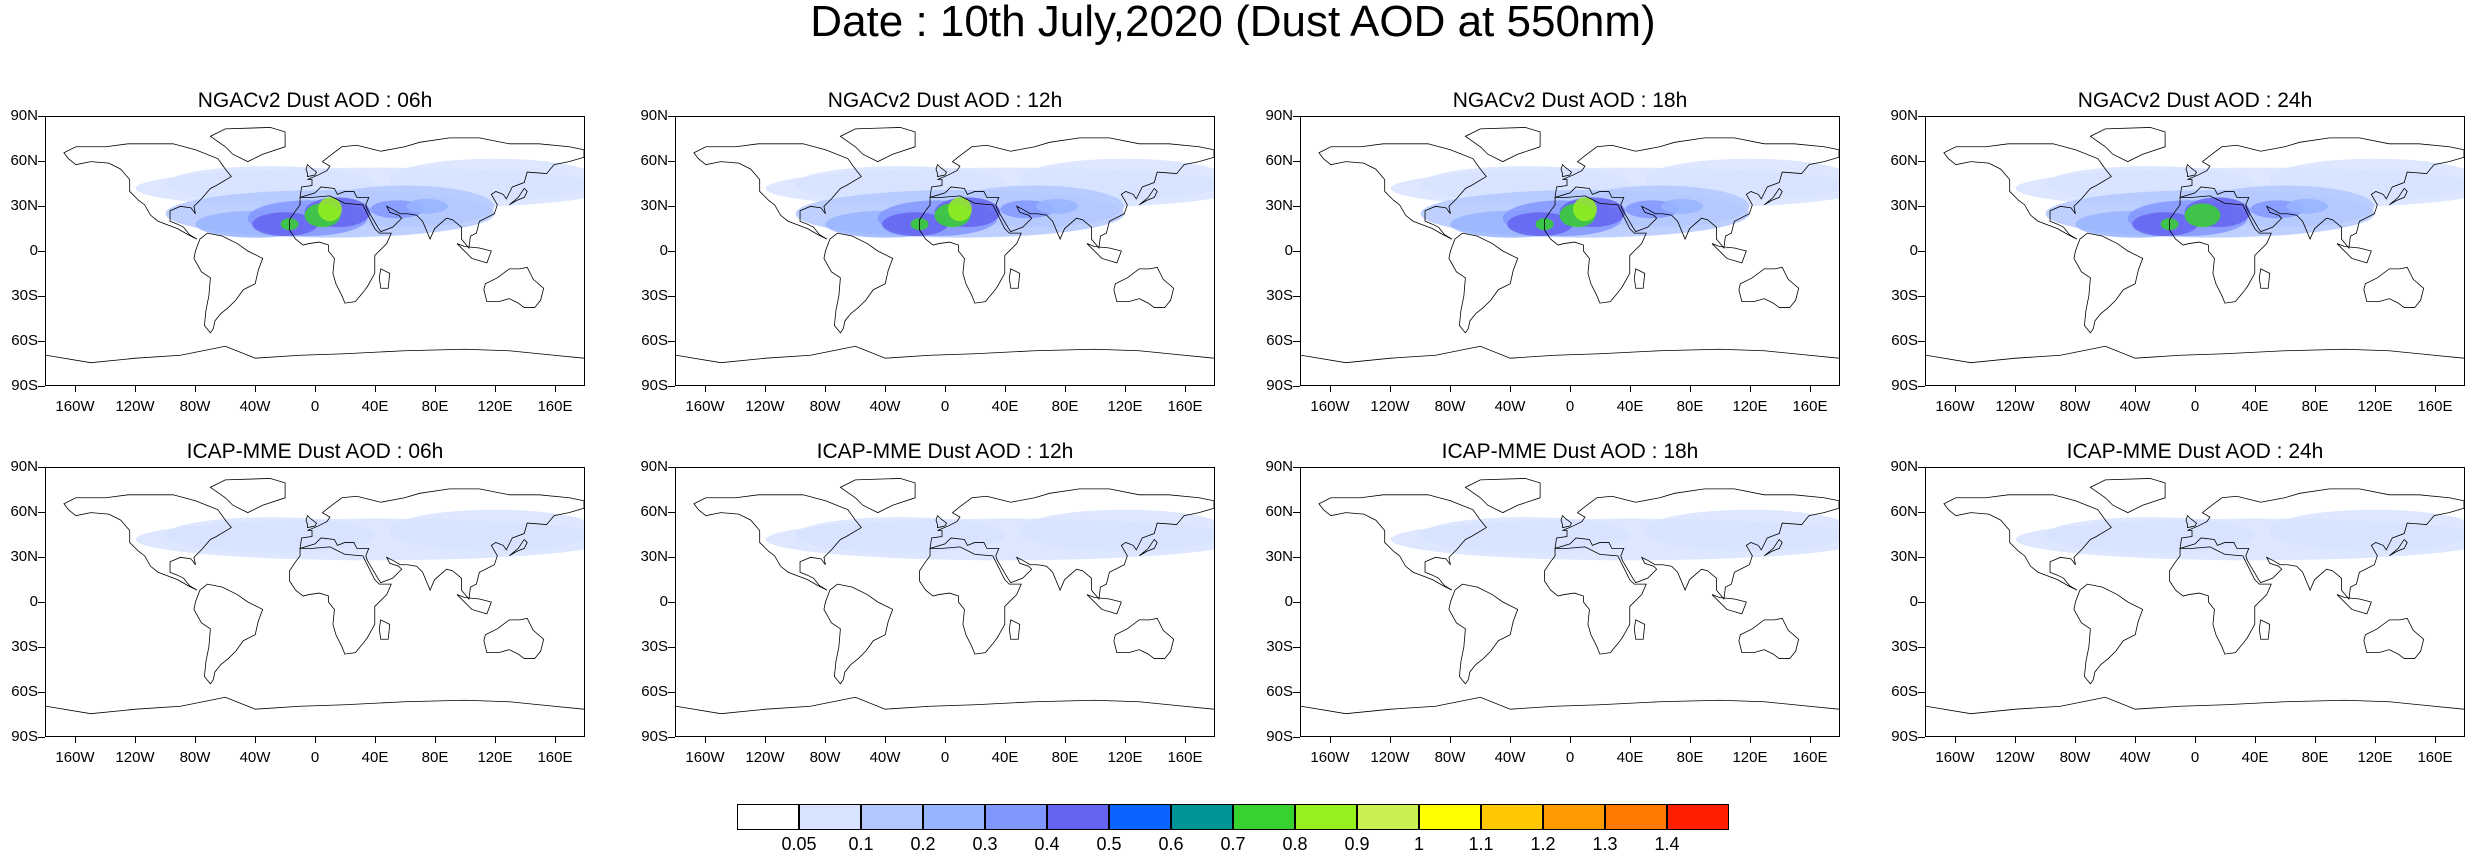  Describe the element at coordinates (1584, 209) in the screenshot. I see `dust-aod-cell` at that location.